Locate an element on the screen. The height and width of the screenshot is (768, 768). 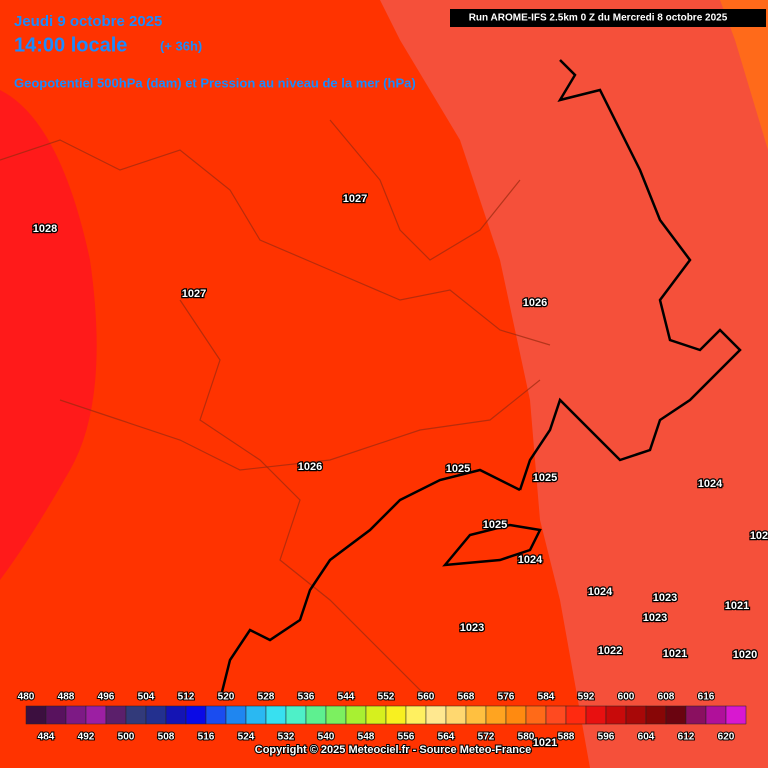
legend-label: 576 is located at coordinates (506, 697).